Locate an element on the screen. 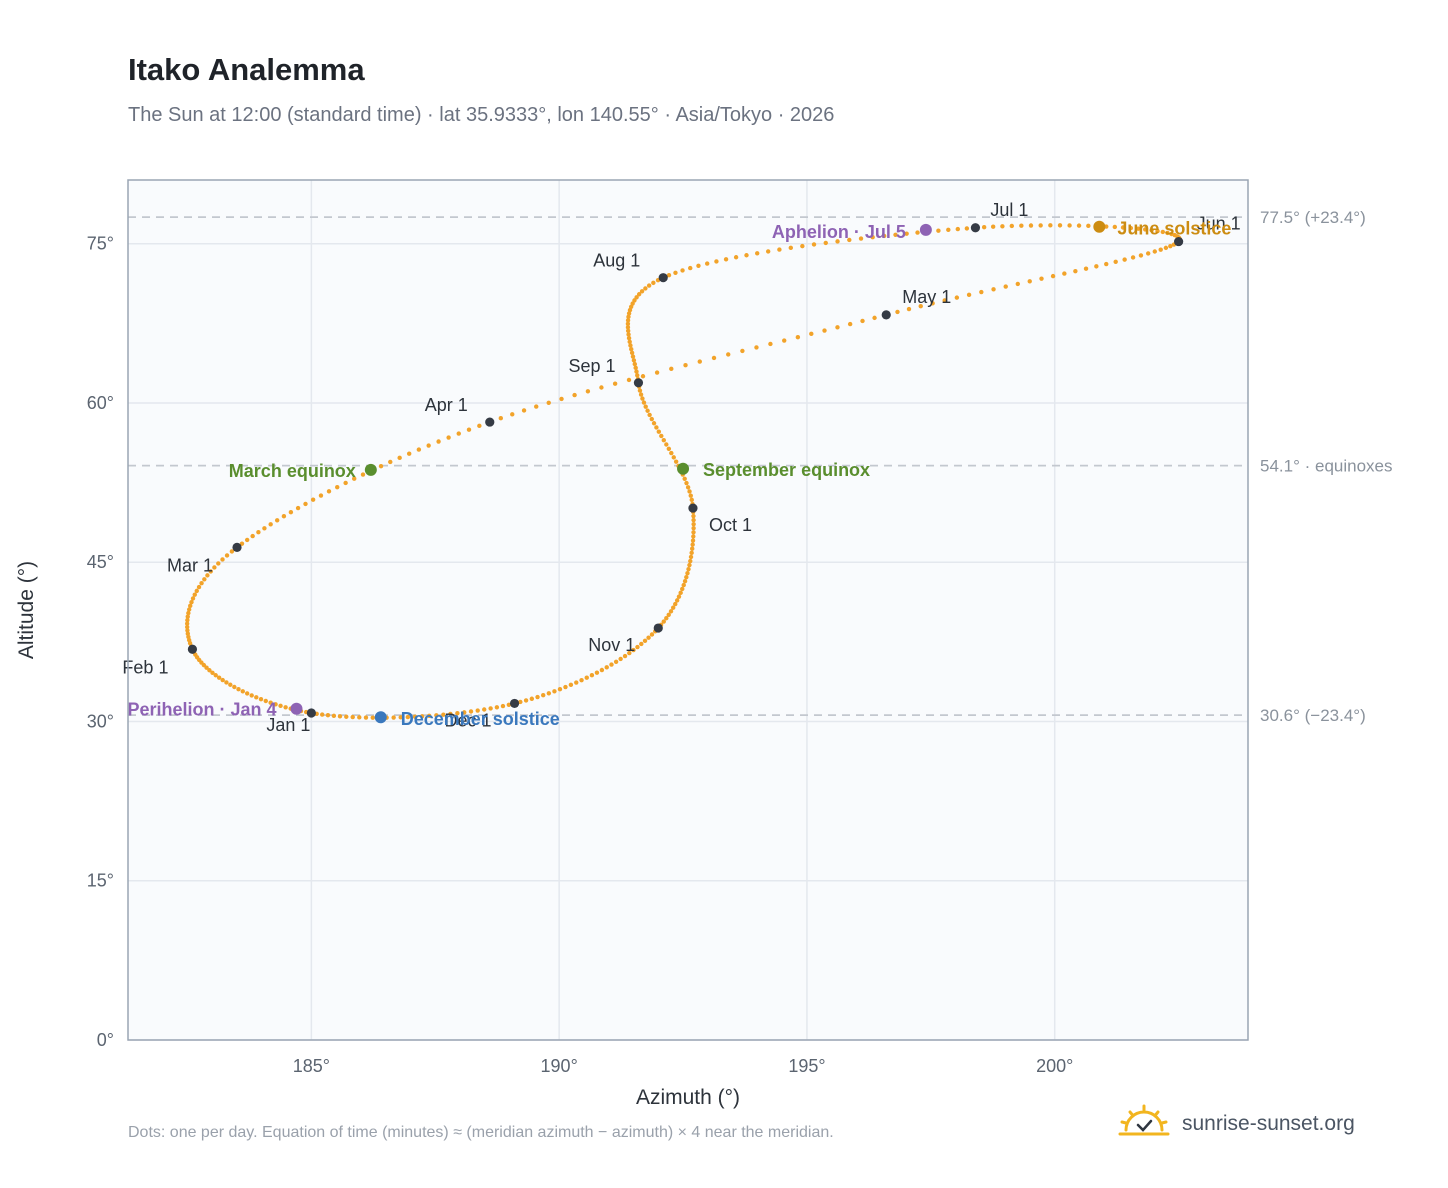 The width and height of the screenshot is (1448, 1188). event-label: December solstice is located at coordinates (480, 719).